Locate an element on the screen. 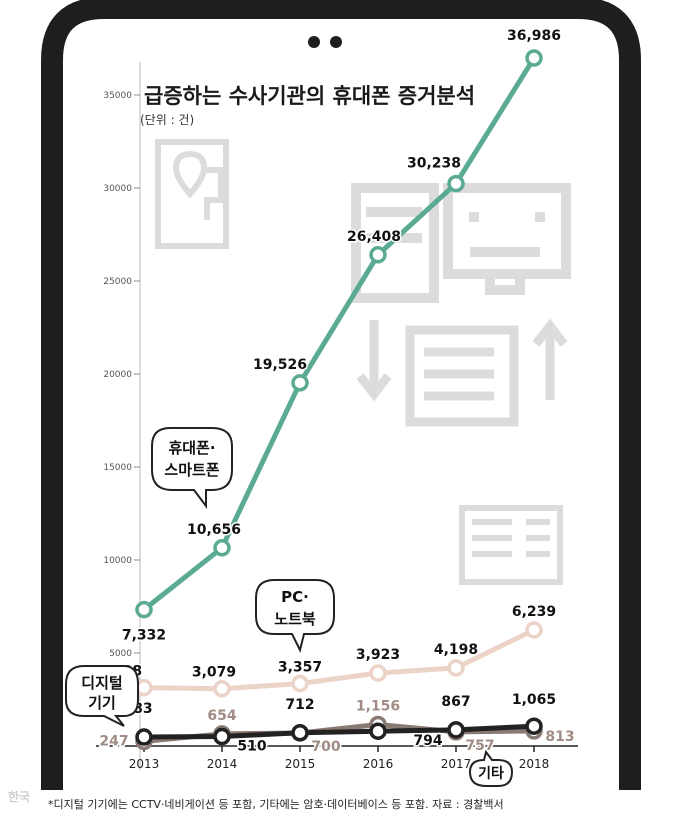 The width and height of the screenshot is (680, 818). callout-phone-label: 휴대폰· is located at coordinates (191, 448).